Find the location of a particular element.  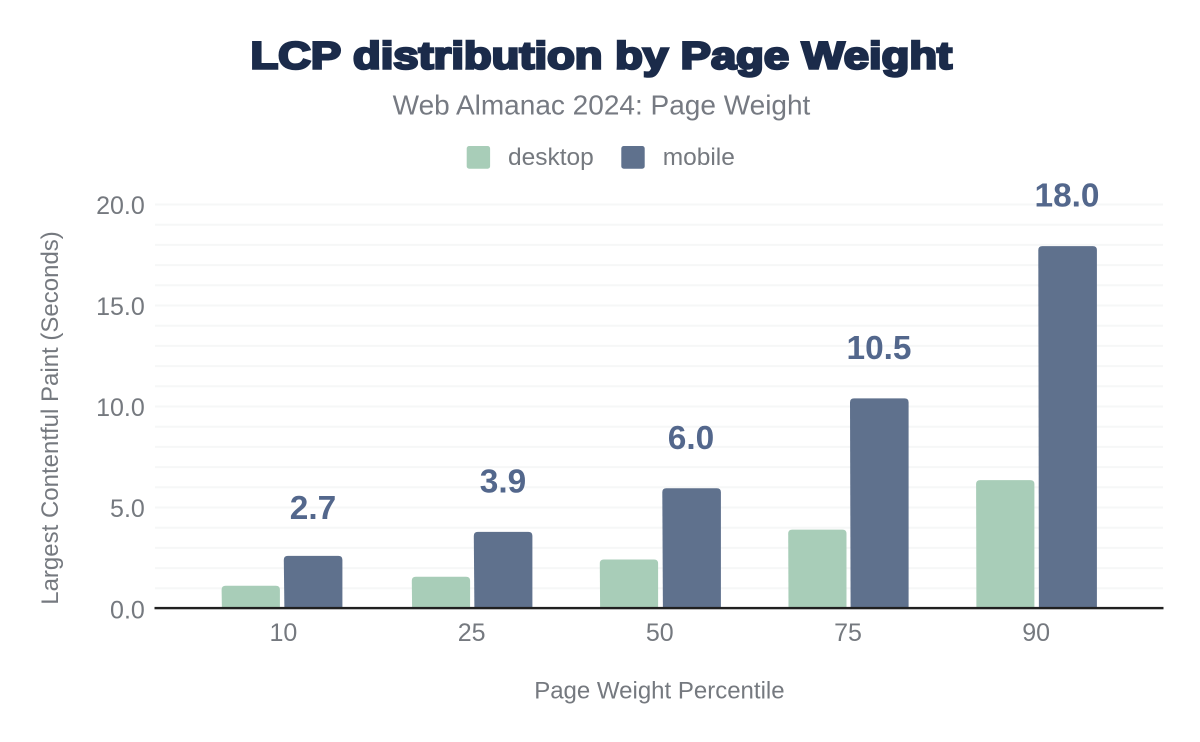

svg-text: 75 is located at coordinates (848, 633).